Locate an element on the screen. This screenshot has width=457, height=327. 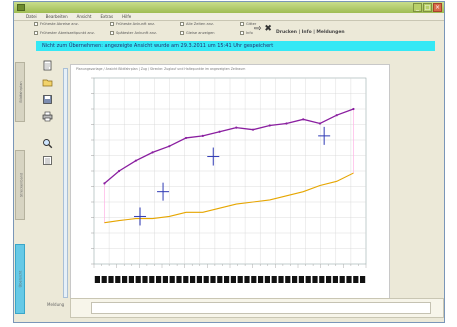
save-disk-icon is located at coordinates (47, 99).